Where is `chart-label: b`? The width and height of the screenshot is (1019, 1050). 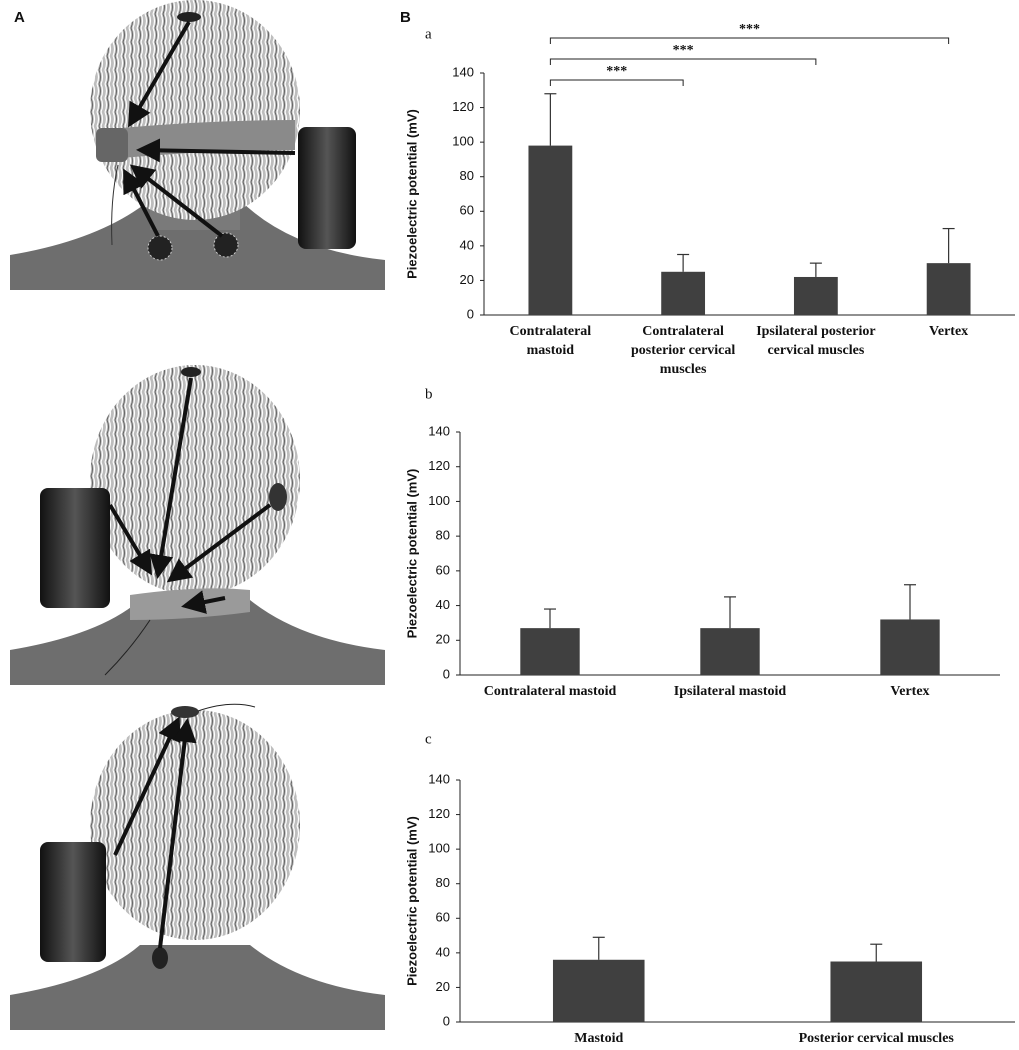 chart-label: b is located at coordinates (429, 394).